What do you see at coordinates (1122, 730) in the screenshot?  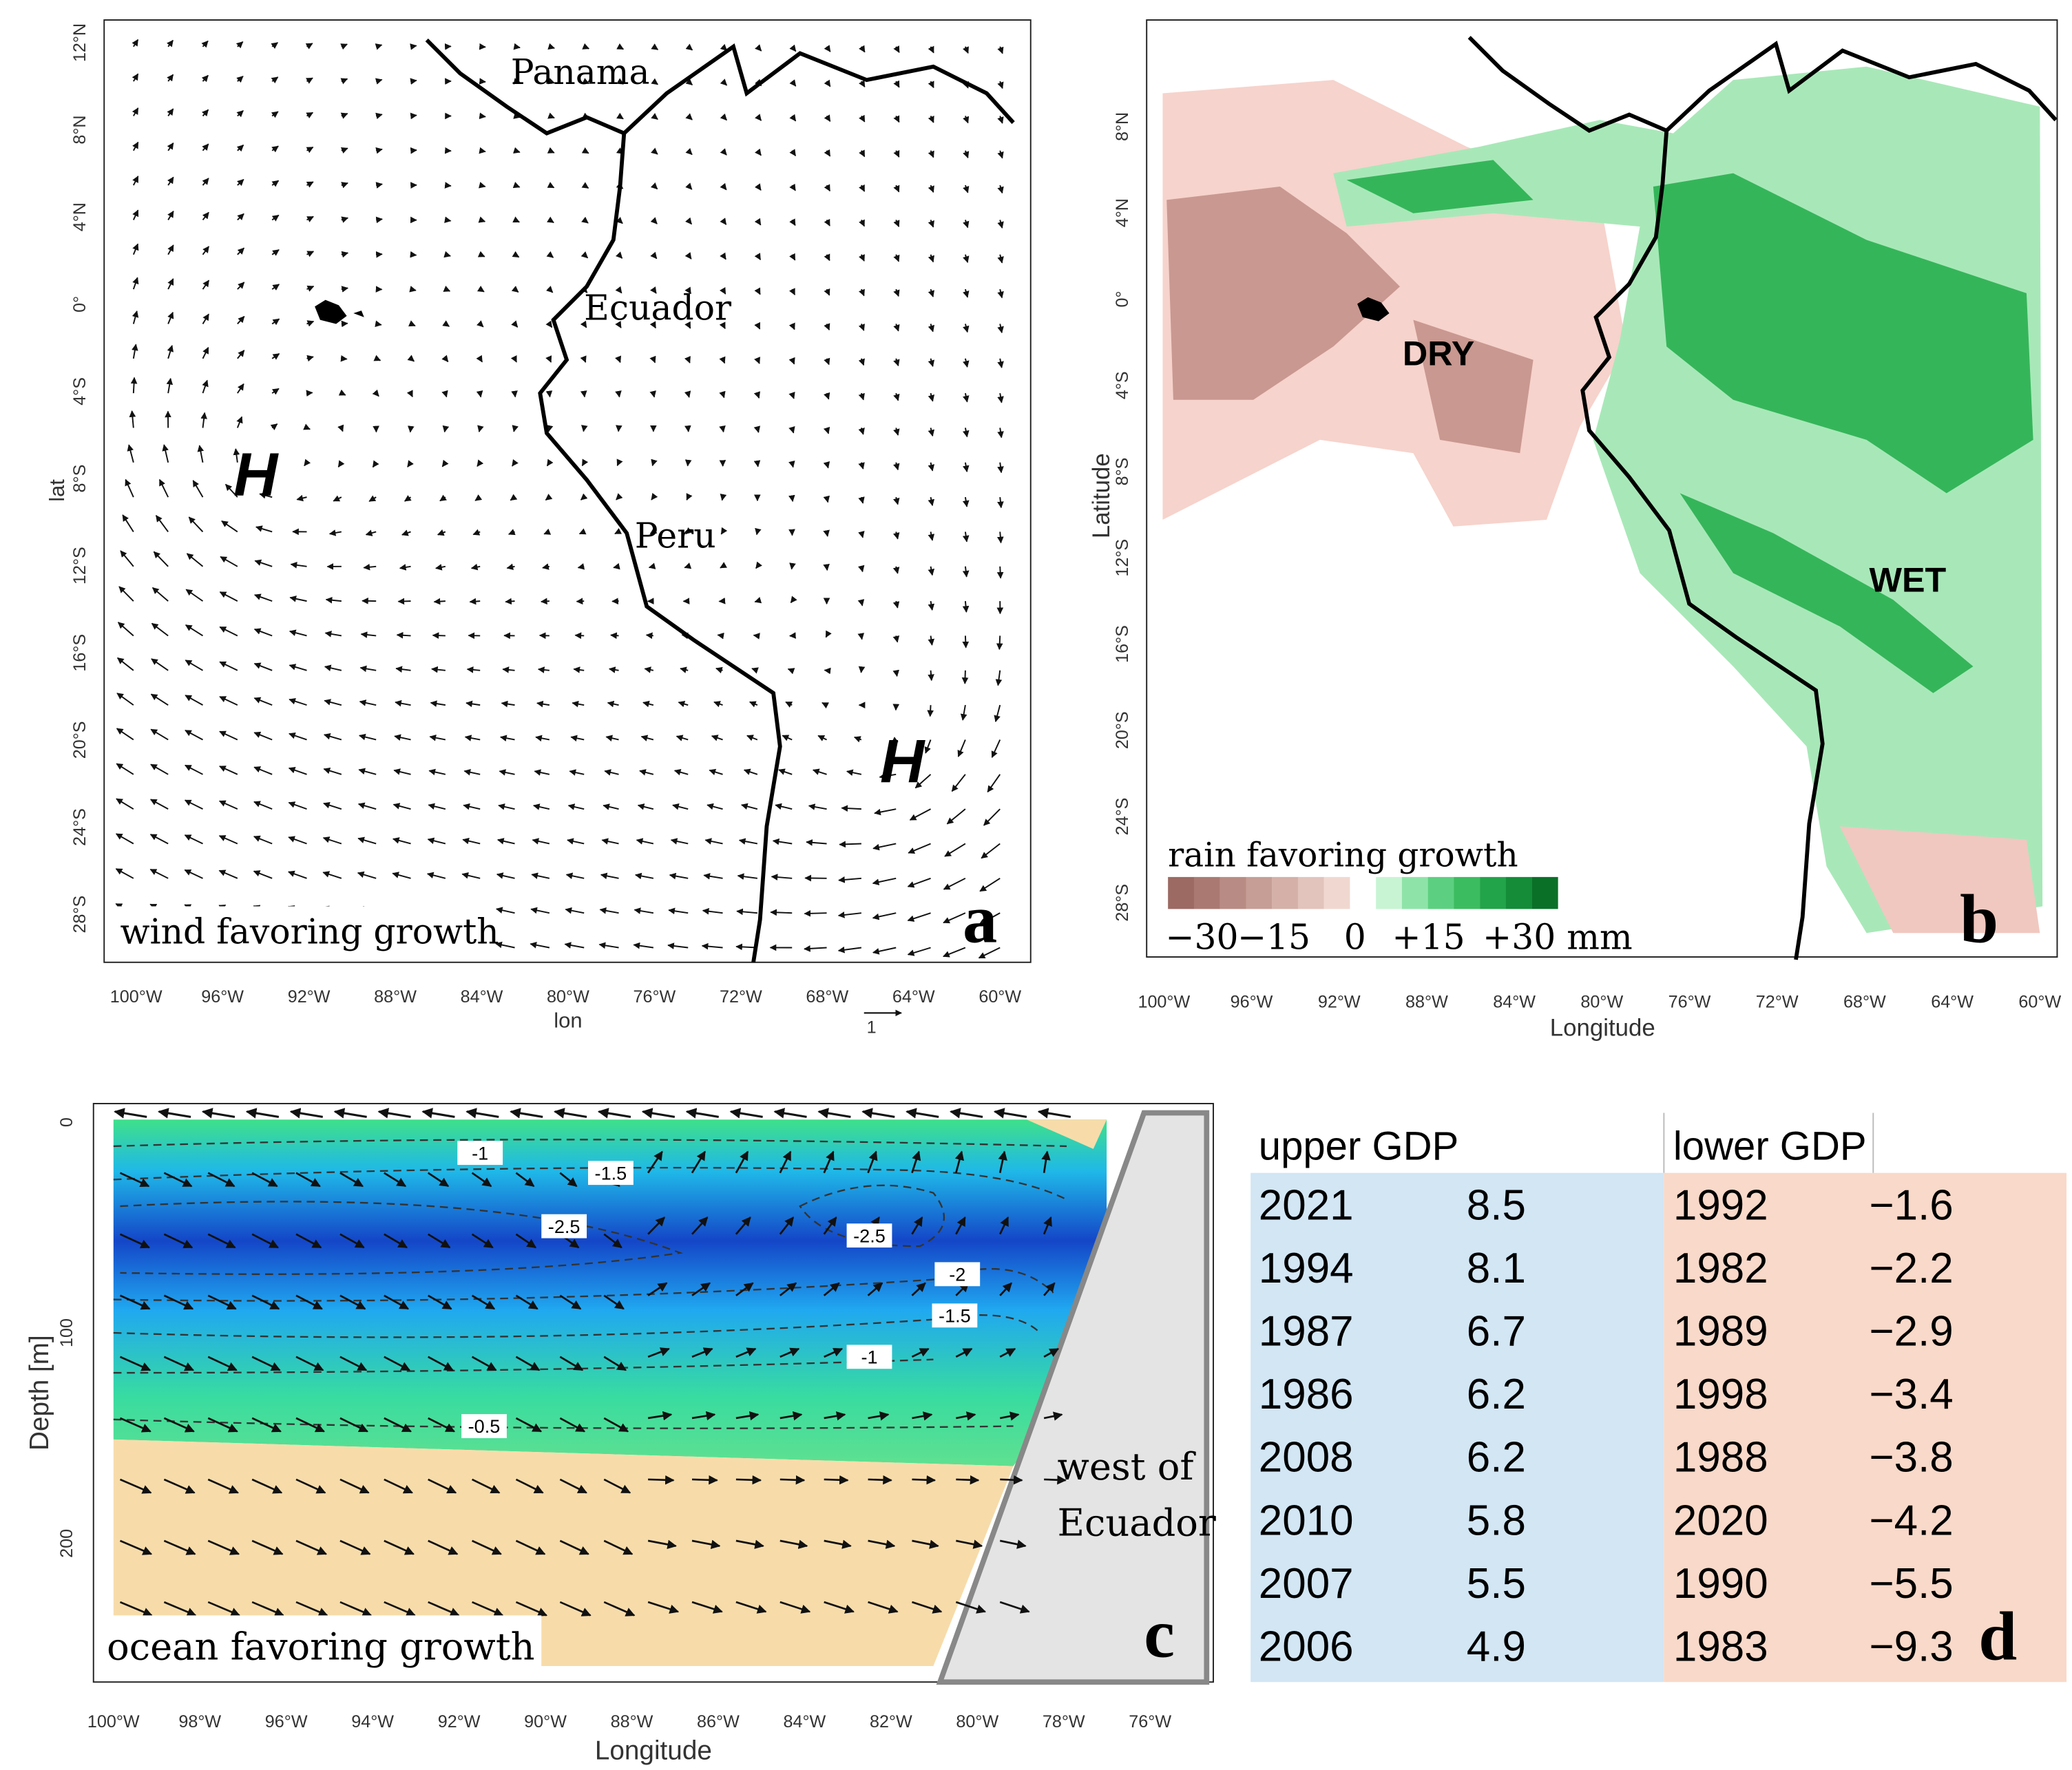 I see `y-tick-label: 20°S` at bounding box center [1122, 730].